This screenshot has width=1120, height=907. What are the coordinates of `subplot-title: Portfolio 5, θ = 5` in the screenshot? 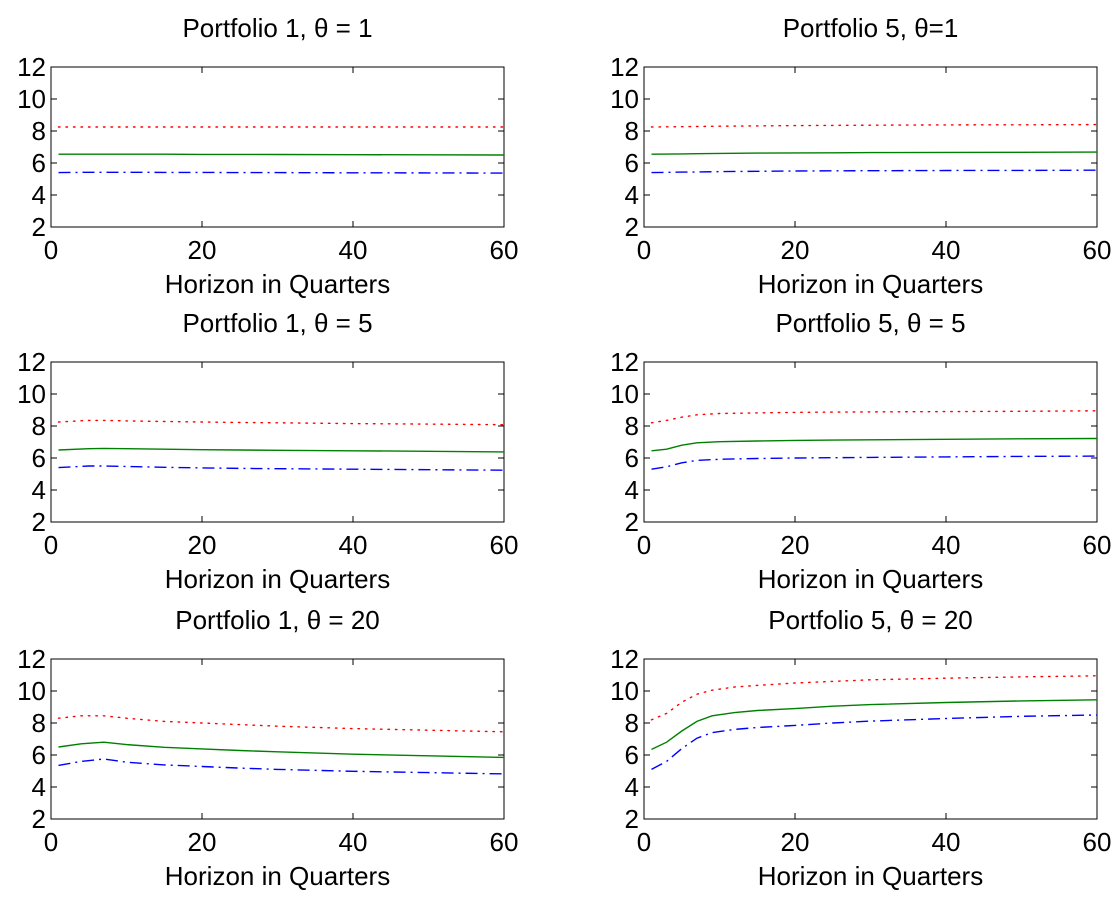 It's located at (870, 323).